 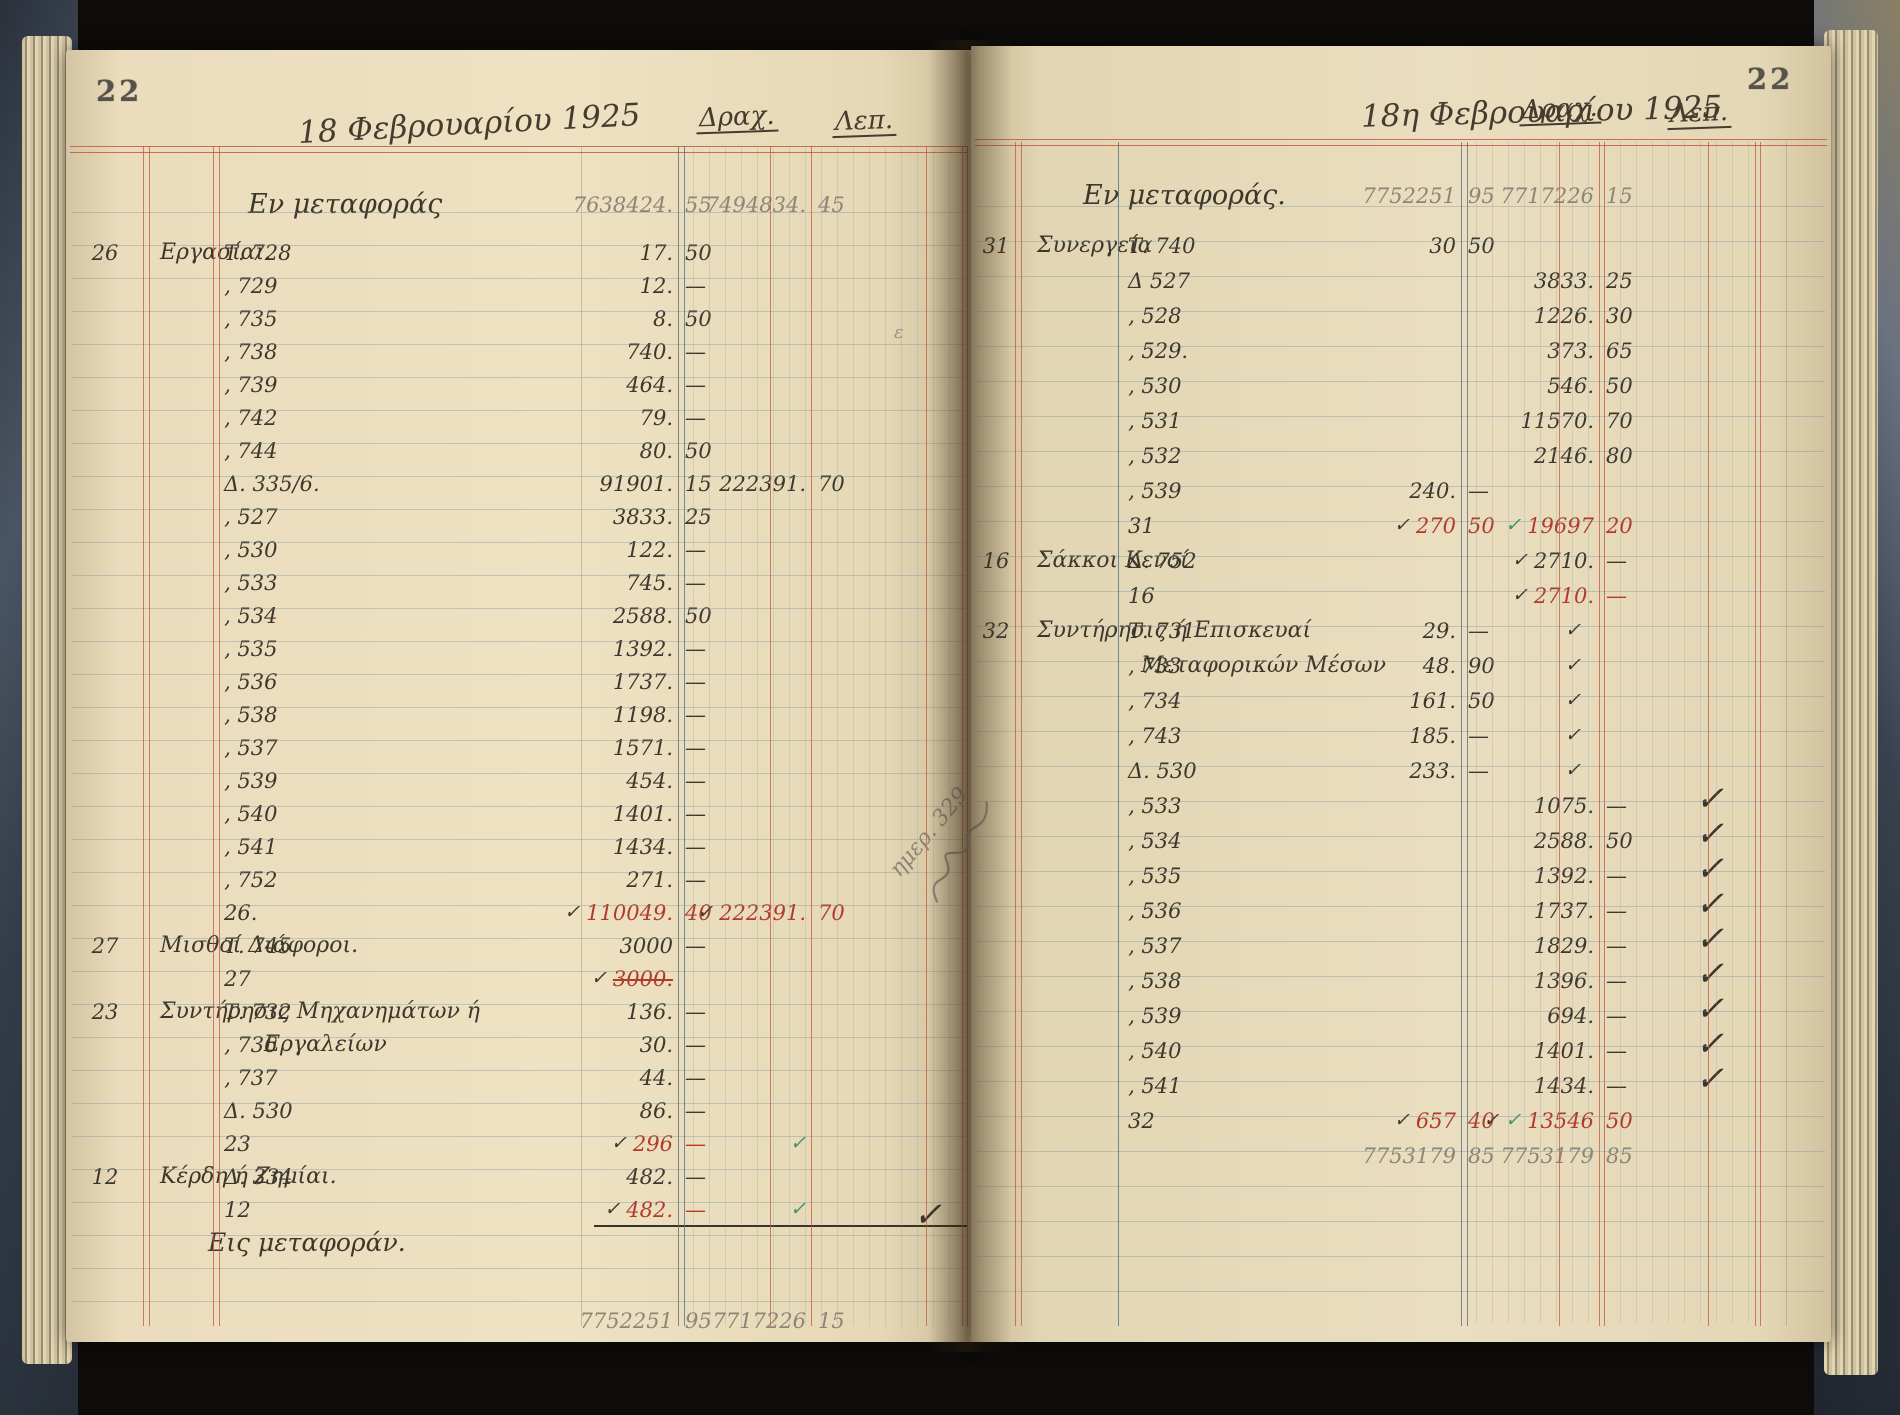 What do you see at coordinates (622, 204) in the screenshot?
I see `carry-amount-col1: 7638424.` at bounding box center [622, 204].